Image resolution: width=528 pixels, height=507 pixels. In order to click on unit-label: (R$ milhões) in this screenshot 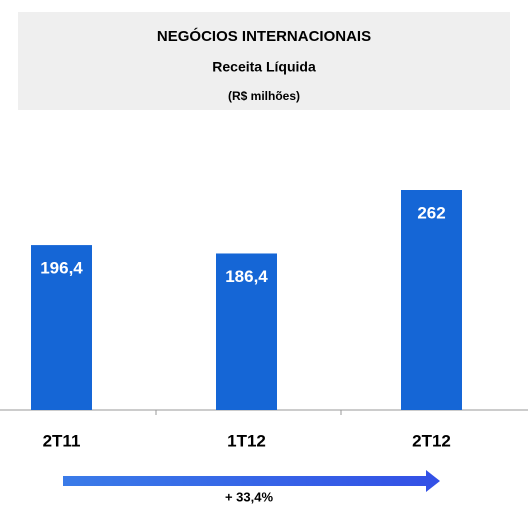, I will do `click(264, 96)`.